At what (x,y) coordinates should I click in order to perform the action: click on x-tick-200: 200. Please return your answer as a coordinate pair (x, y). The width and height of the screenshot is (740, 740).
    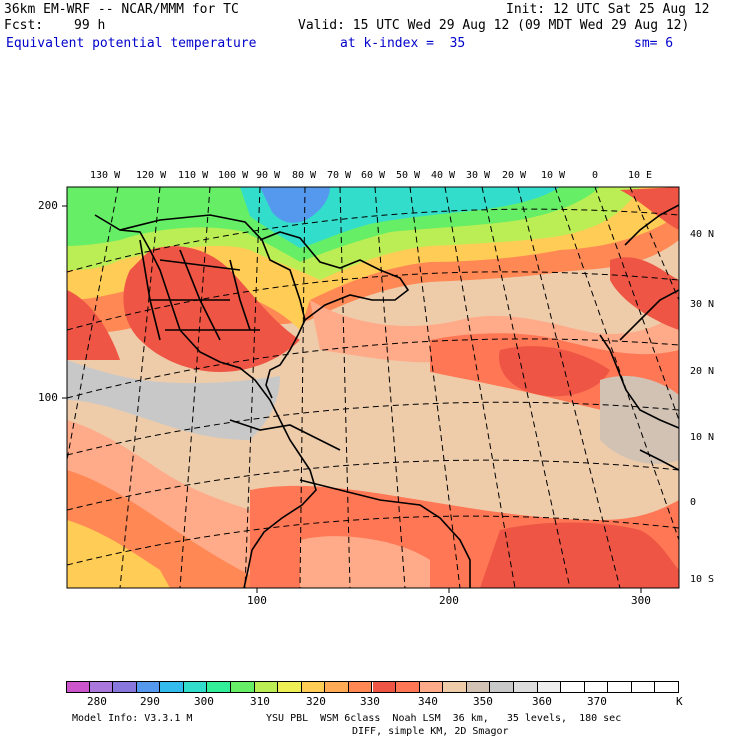
    Looking at the image, I should click on (449, 600).